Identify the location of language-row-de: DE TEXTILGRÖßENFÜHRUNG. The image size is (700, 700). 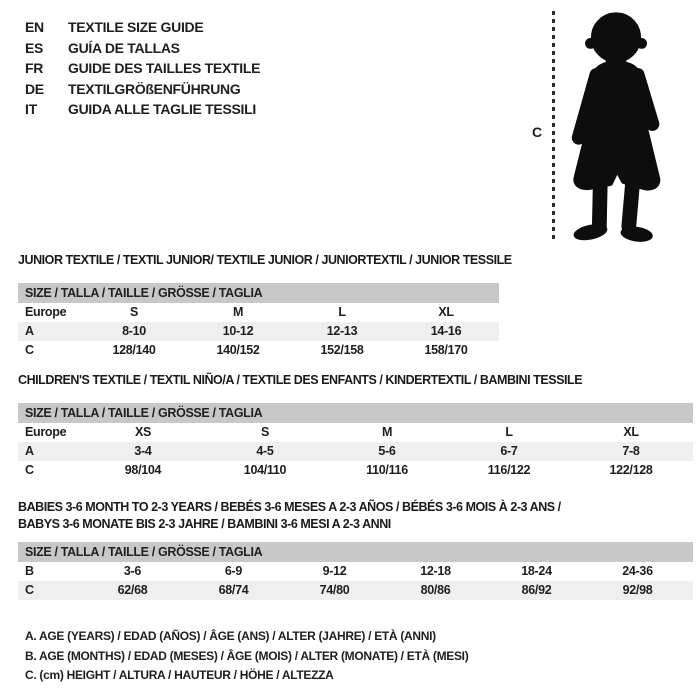
(142, 89).